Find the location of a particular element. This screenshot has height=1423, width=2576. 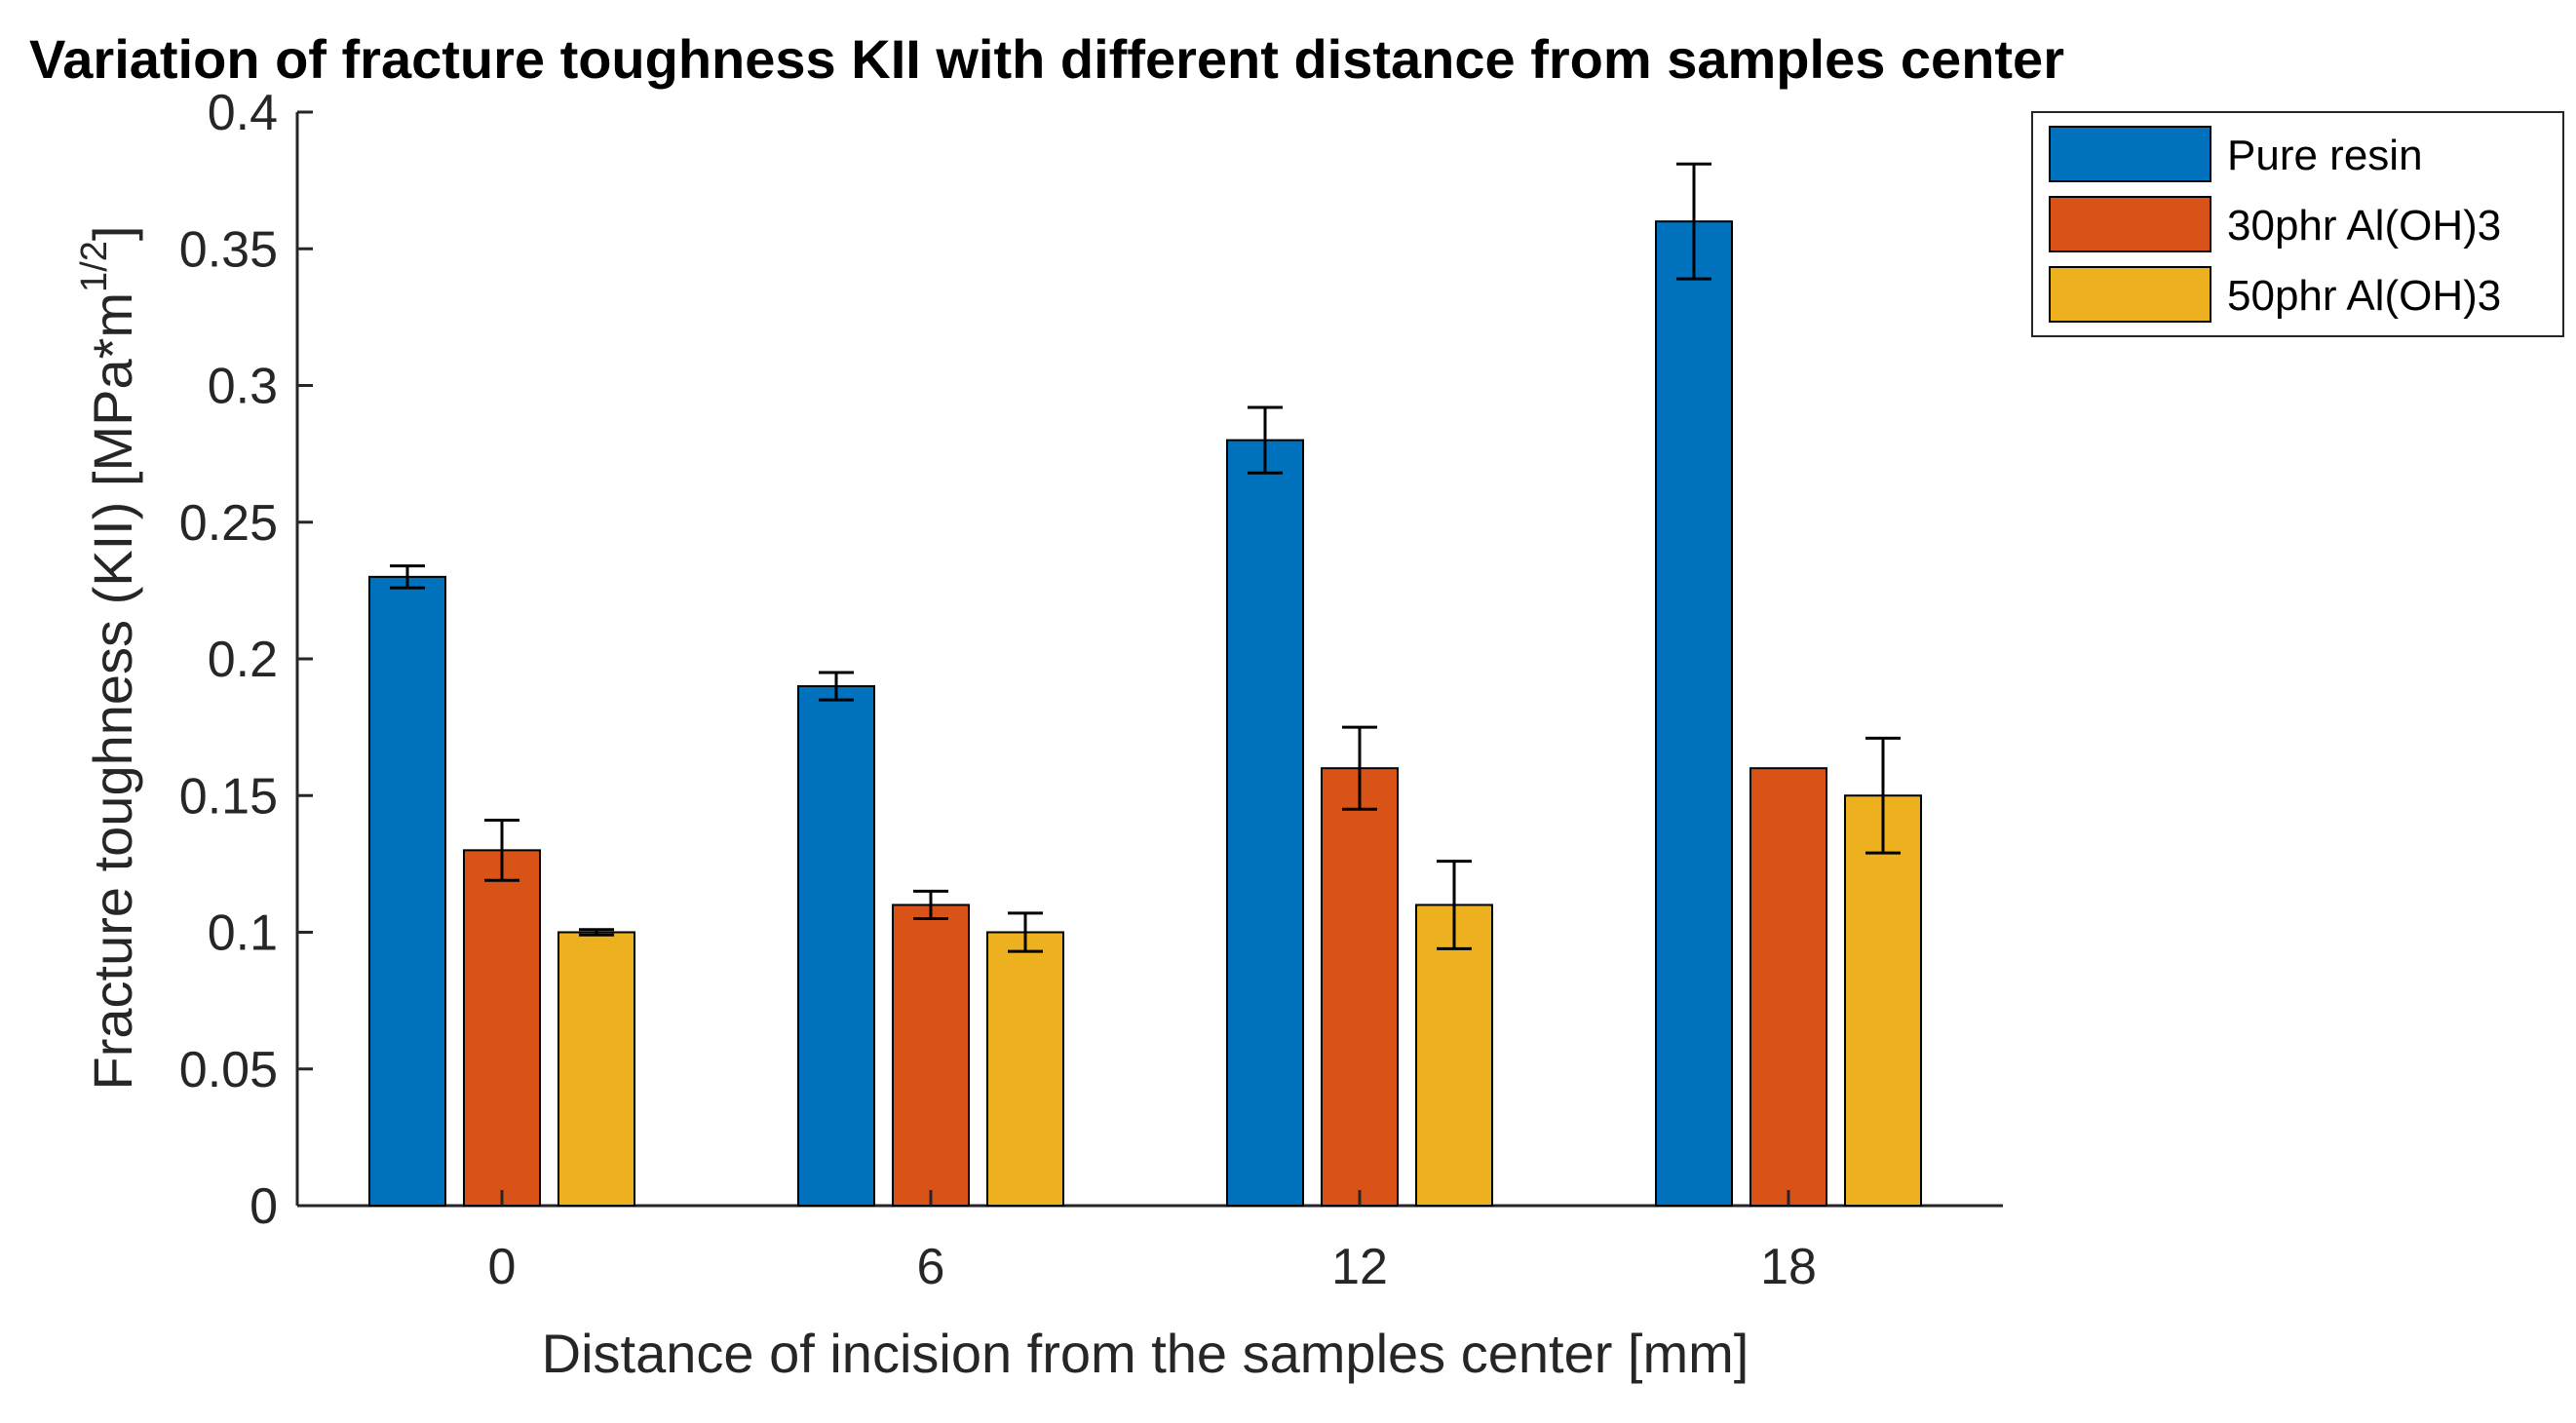

y-tick-label: 0.25 is located at coordinates (228, 523).